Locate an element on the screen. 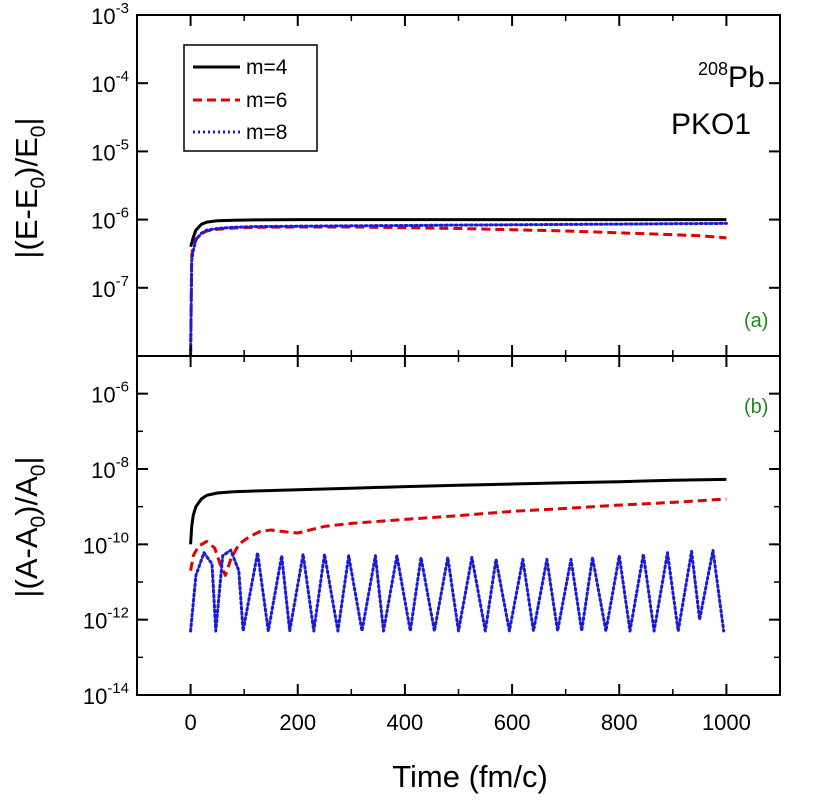  legend-label-m8: m=8 is located at coordinates (266, 132).